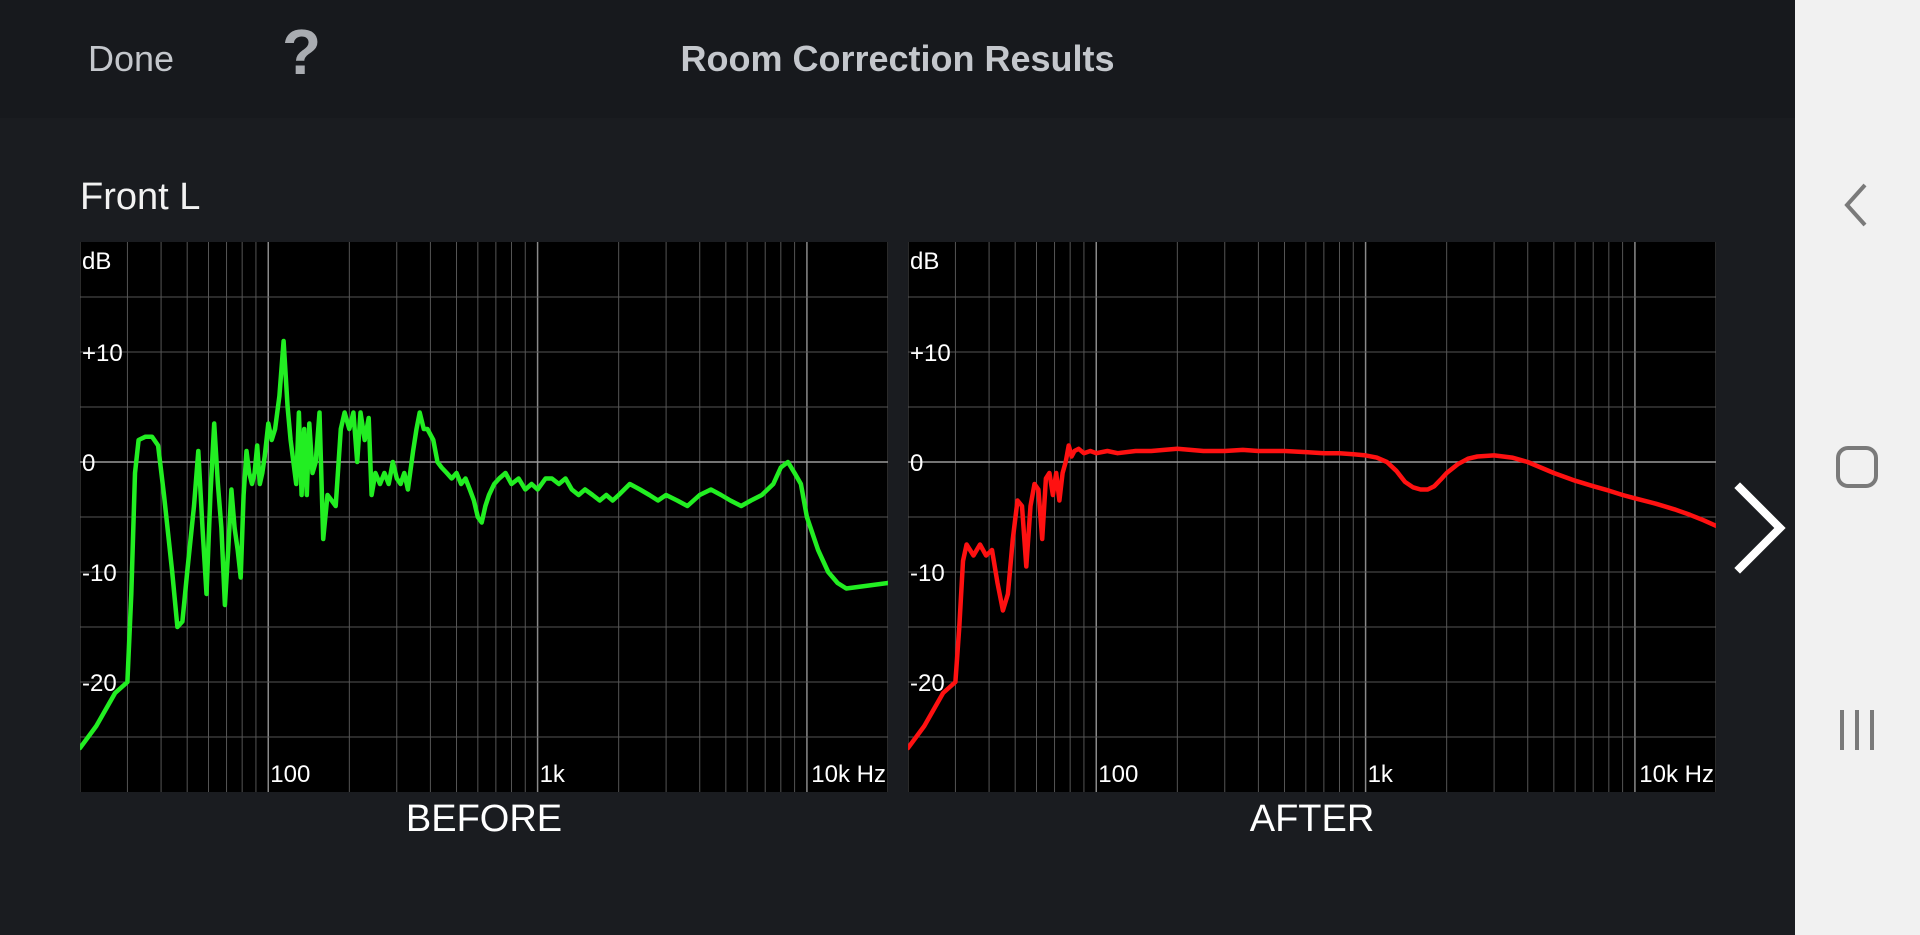  I want to click on done-button: Done, so click(131, 58).